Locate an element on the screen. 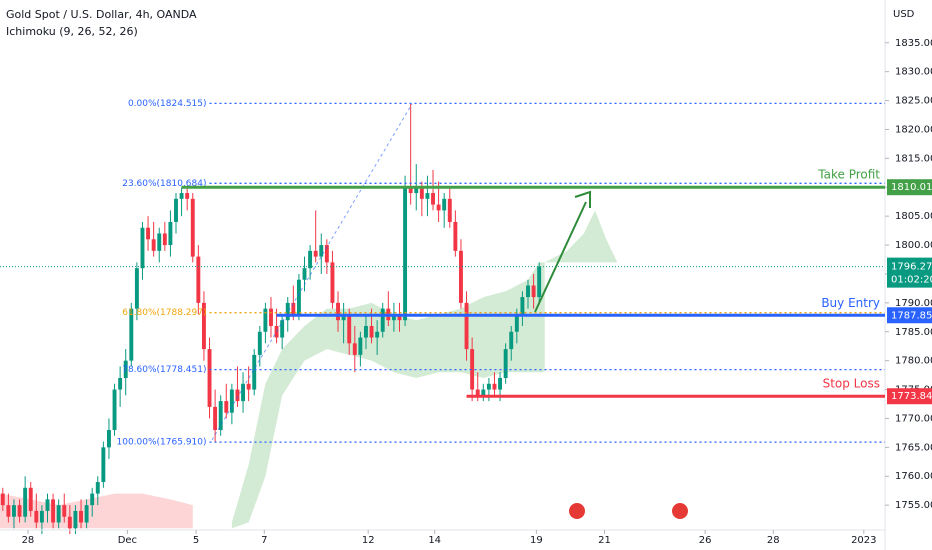 This screenshot has height=550, width=932. y-tick-label: 1830.000 is located at coordinates (913, 72).